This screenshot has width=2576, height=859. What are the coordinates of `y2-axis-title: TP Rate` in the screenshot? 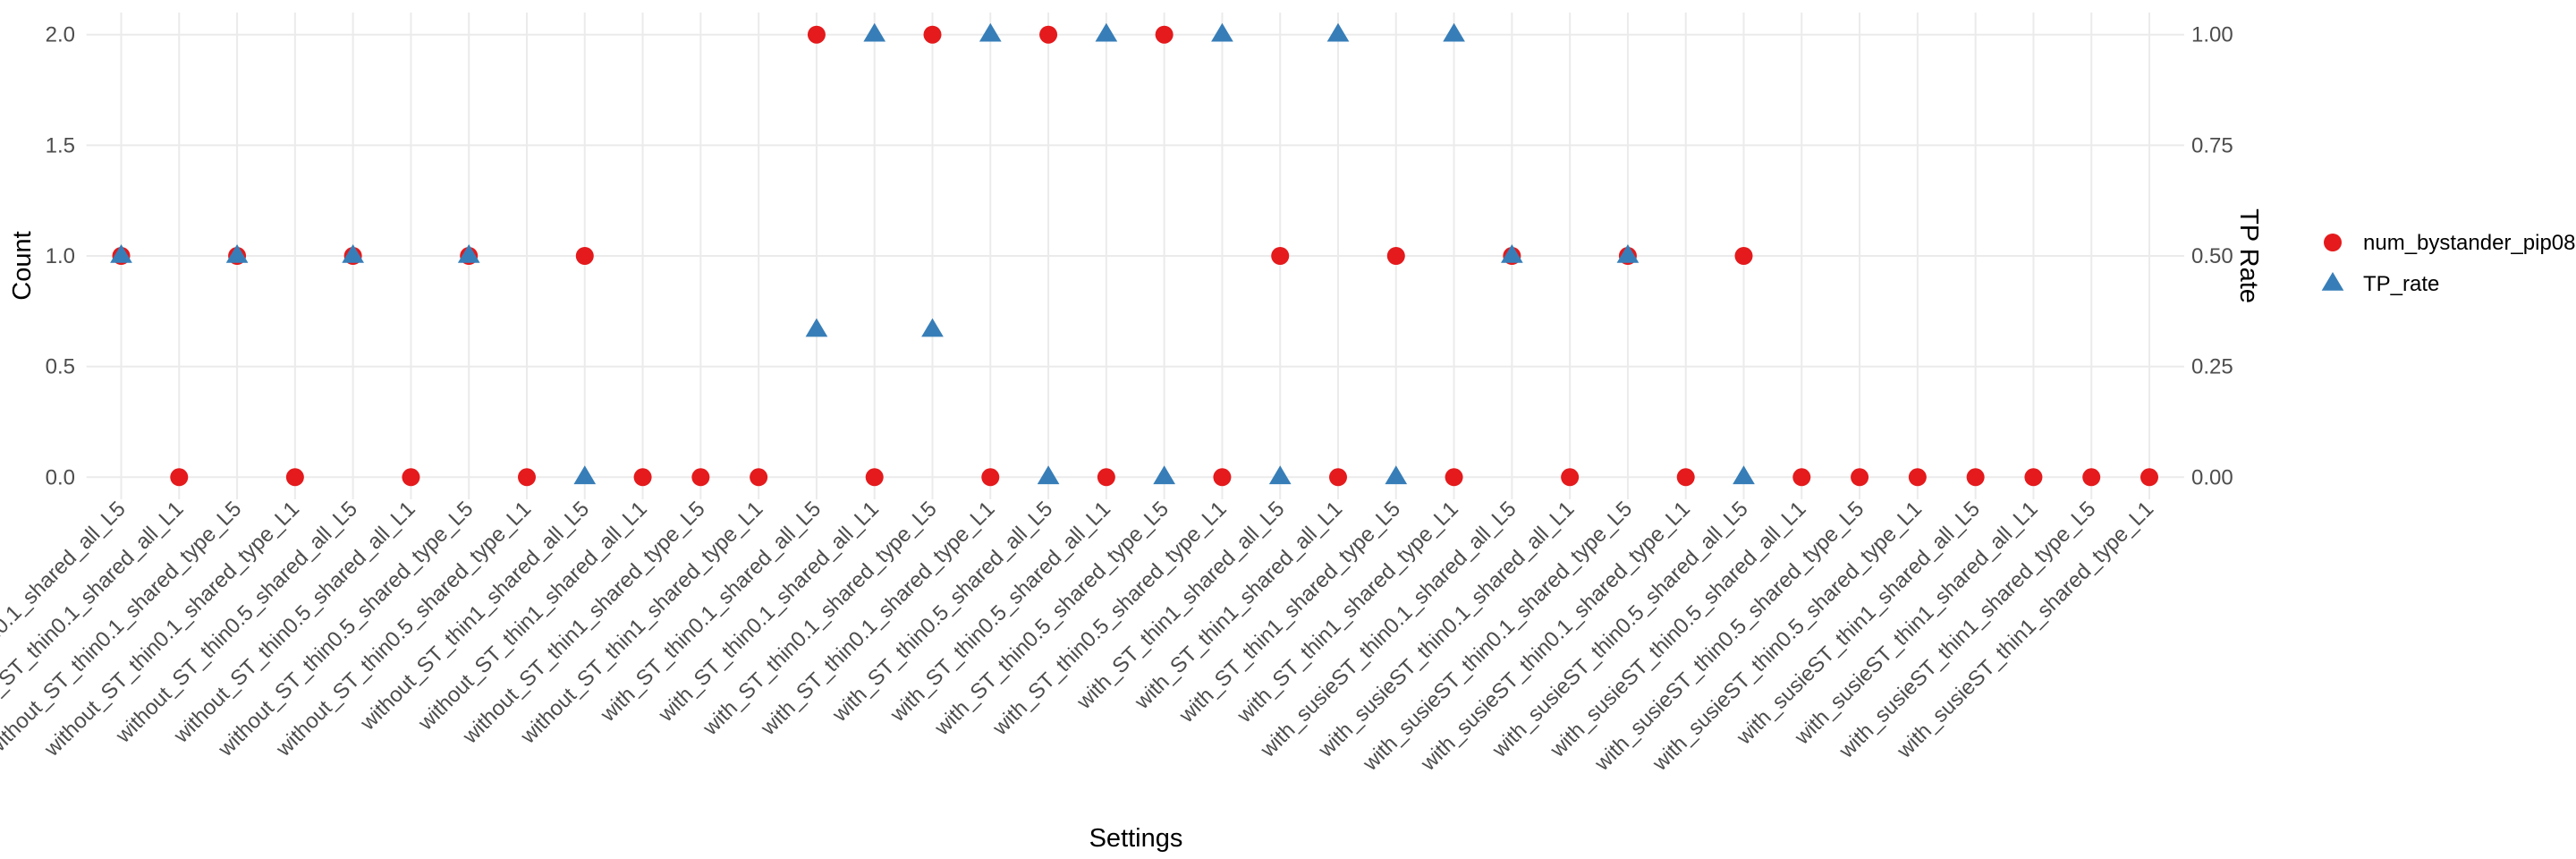 It's located at (2248, 255).